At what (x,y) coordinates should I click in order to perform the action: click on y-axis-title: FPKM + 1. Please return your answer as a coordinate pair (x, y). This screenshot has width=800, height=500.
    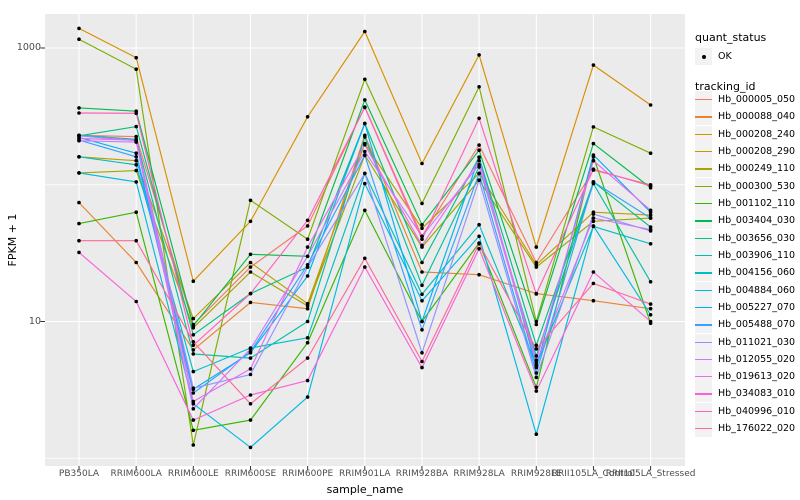
    Looking at the image, I should click on (12, 240).